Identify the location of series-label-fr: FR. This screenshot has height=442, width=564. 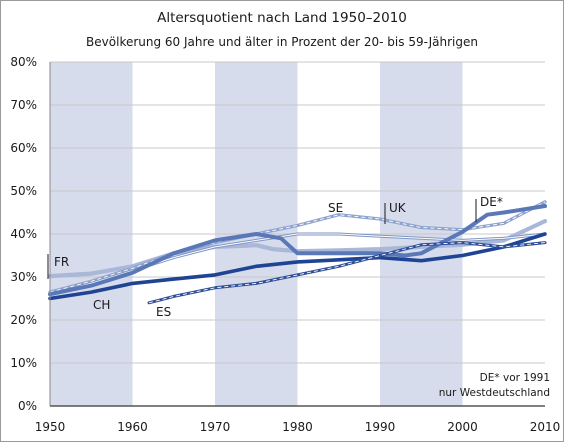
(61, 262).